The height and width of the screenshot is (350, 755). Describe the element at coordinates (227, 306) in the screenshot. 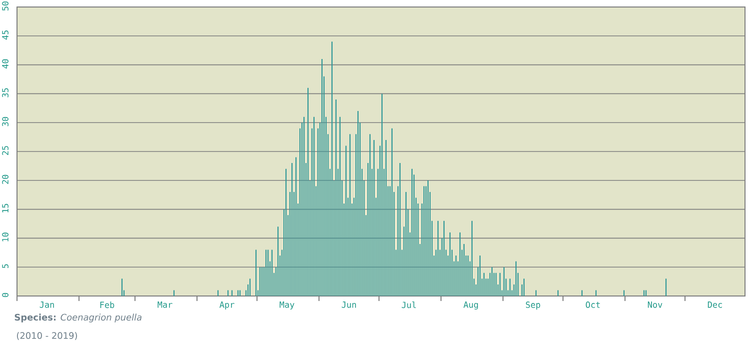

I see `x-tick-label: Apr` at that location.